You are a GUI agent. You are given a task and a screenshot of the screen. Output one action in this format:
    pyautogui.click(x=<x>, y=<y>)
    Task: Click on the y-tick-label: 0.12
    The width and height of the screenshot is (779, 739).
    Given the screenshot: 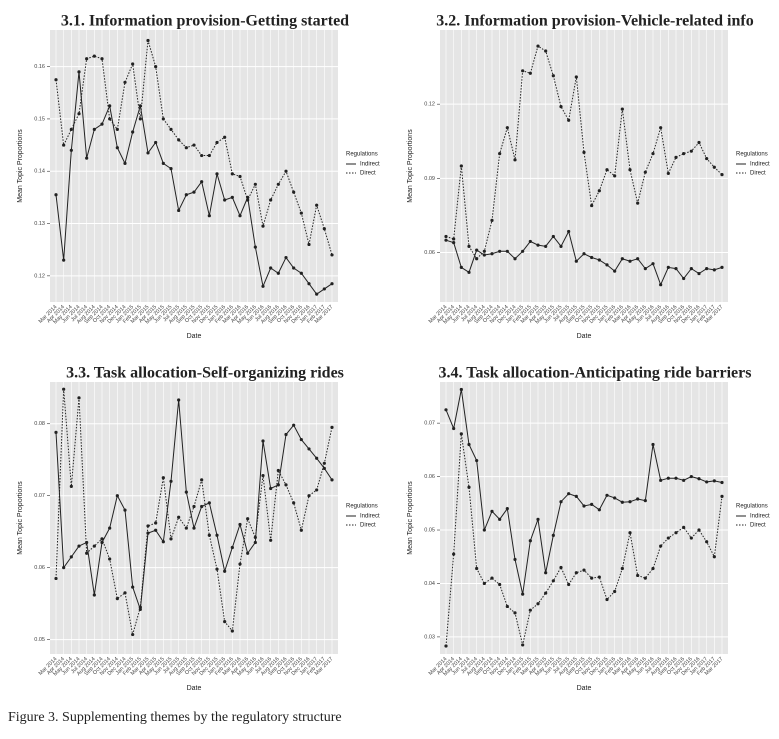 What is the action you would take?
    pyautogui.click(x=39, y=276)
    